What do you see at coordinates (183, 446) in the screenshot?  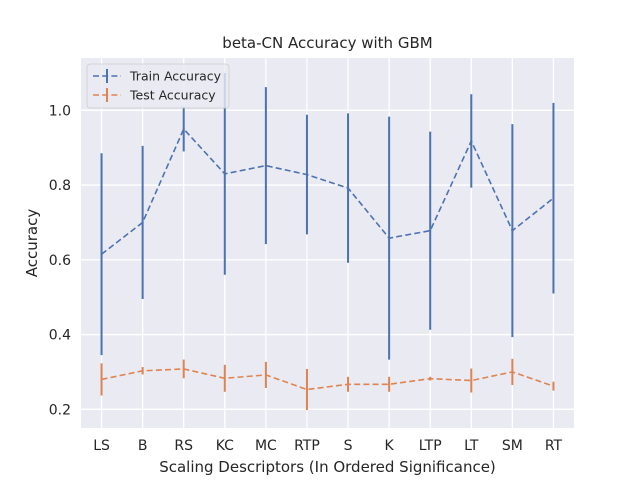 I see `x-tick-label: RS` at bounding box center [183, 446].